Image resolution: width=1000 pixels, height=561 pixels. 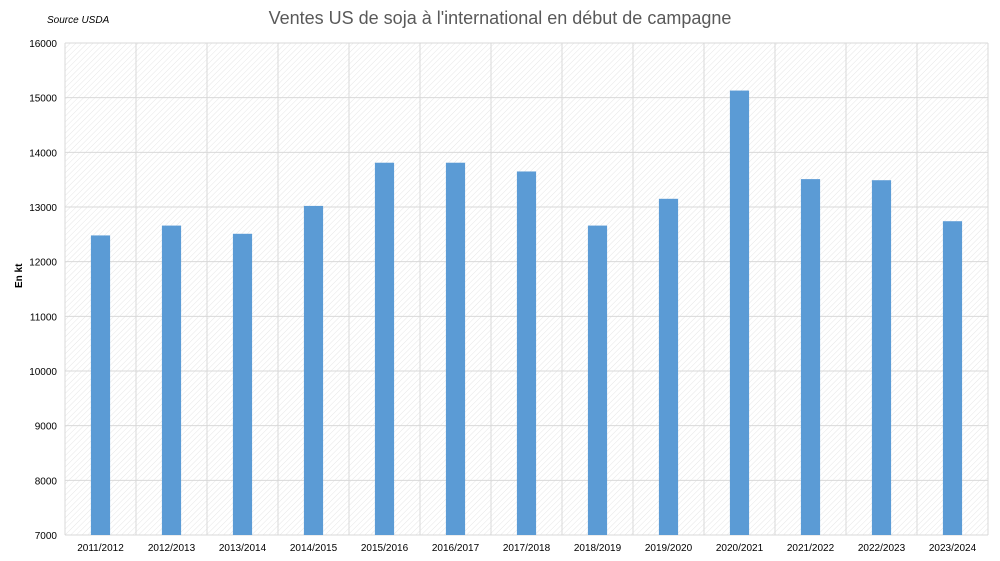 What do you see at coordinates (527, 548) in the screenshot?
I see `x-tick-label: 2017/2018` at bounding box center [527, 548].